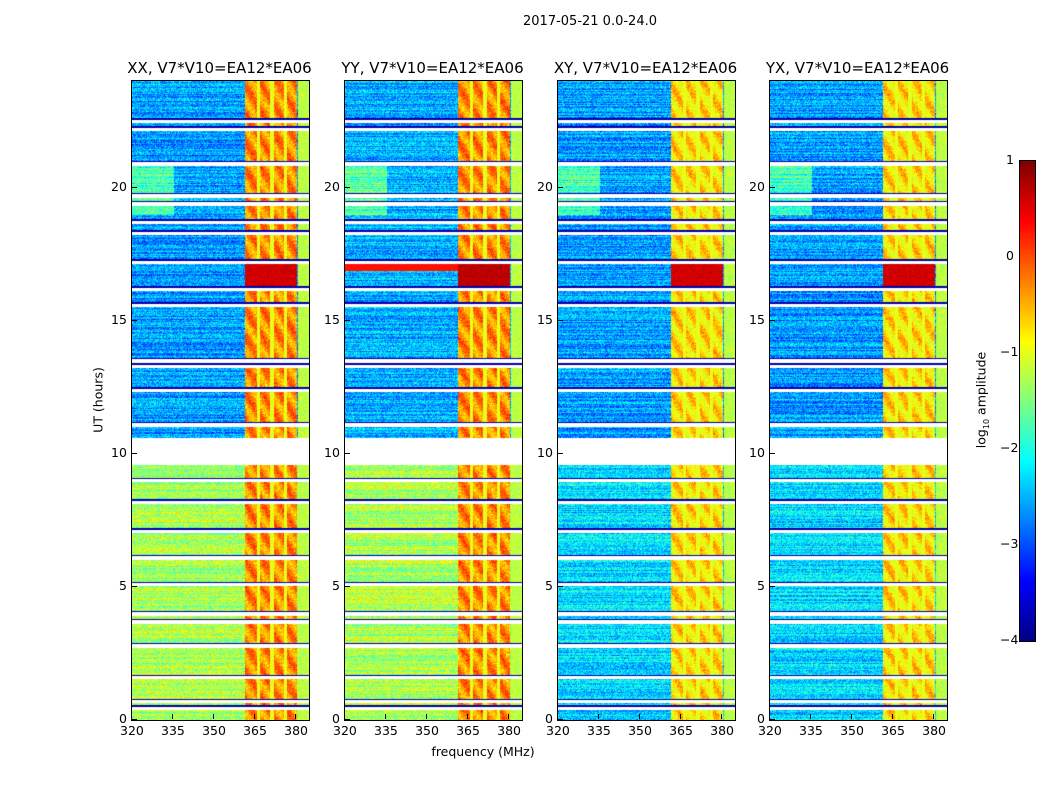  What do you see at coordinates (98, 400) in the screenshot?
I see `y-axis-label: UT (hours)` at bounding box center [98, 400].